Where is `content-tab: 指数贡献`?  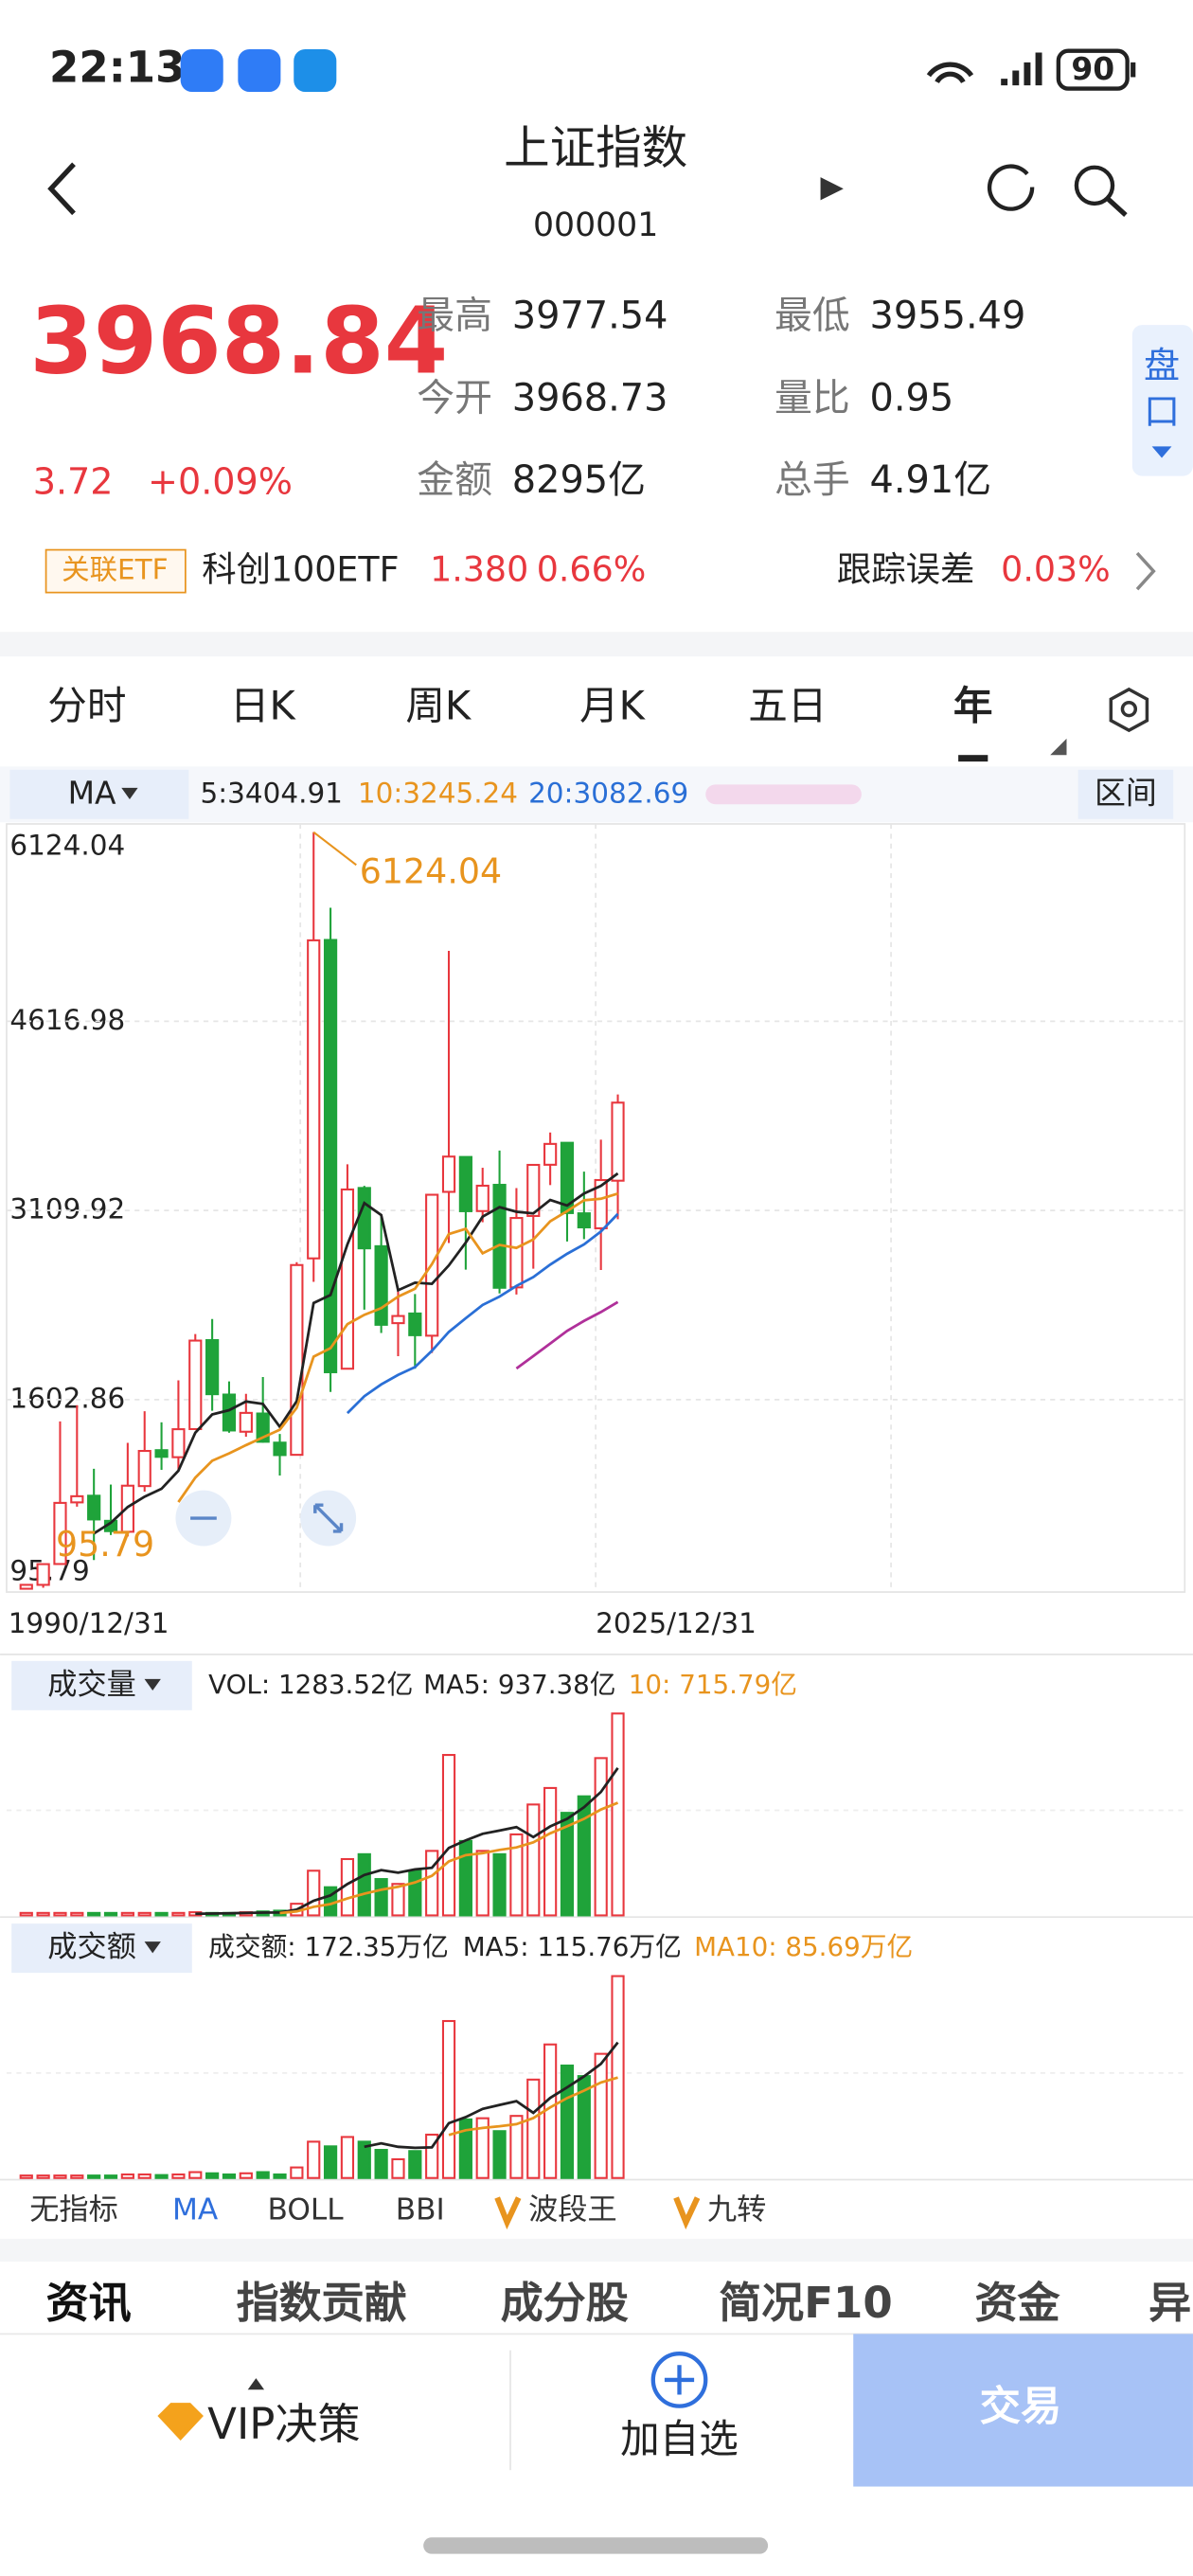
content-tab: 指数贡献 is located at coordinates (322, 2303).